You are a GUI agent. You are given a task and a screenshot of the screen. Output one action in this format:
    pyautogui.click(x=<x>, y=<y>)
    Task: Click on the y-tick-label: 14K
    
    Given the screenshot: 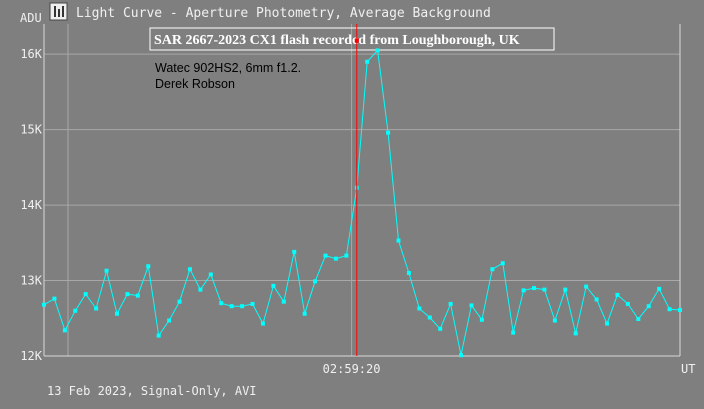 What is the action you would take?
    pyautogui.click(x=31, y=205)
    